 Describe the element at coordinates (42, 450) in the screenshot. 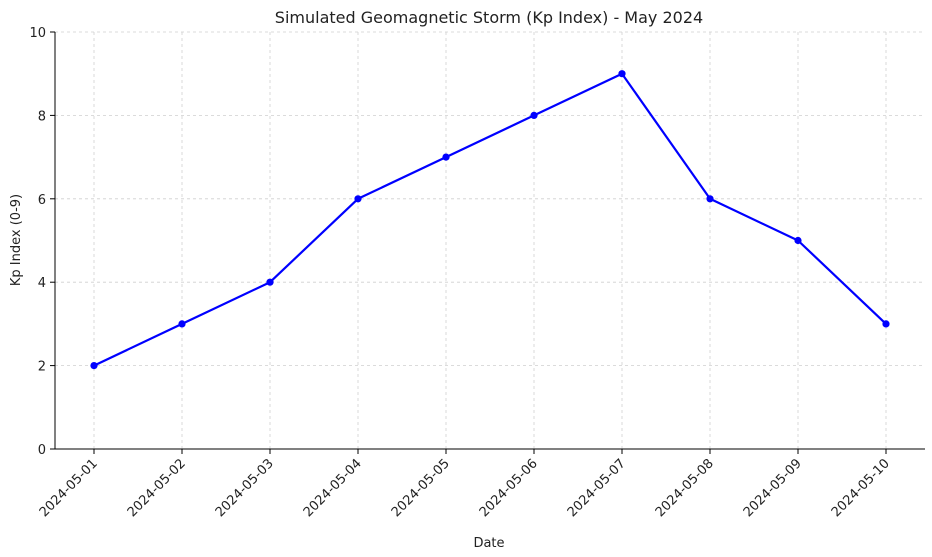

I see `y-tick-label: 0` at that location.